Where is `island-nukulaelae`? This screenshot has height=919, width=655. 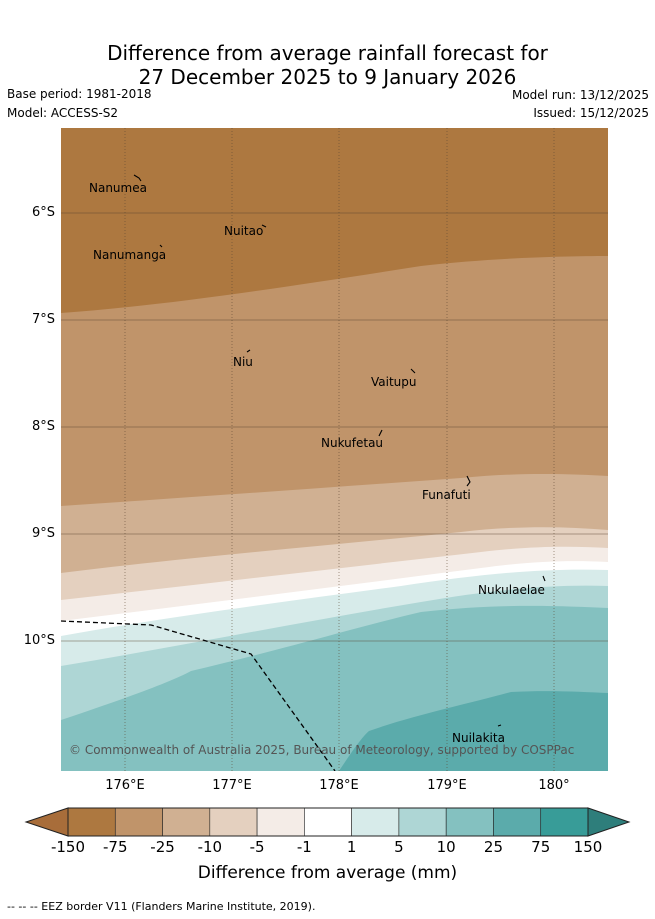 island-nukulaelae is located at coordinates (544, 578).